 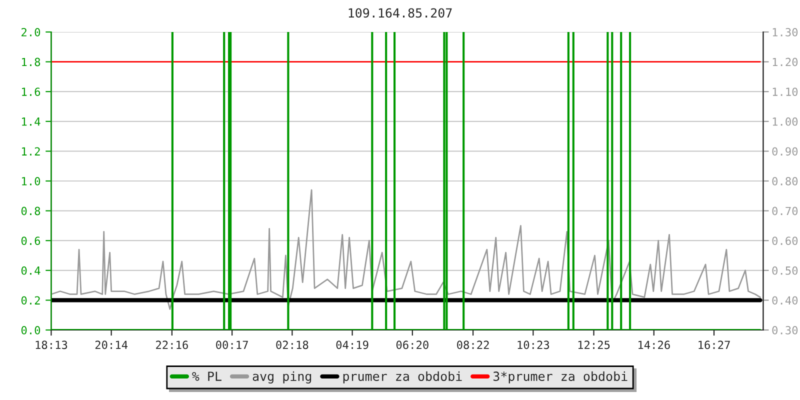 What do you see at coordinates (654, 345) in the screenshot?
I see `x-tick-label: 14:26` at bounding box center [654, 345].